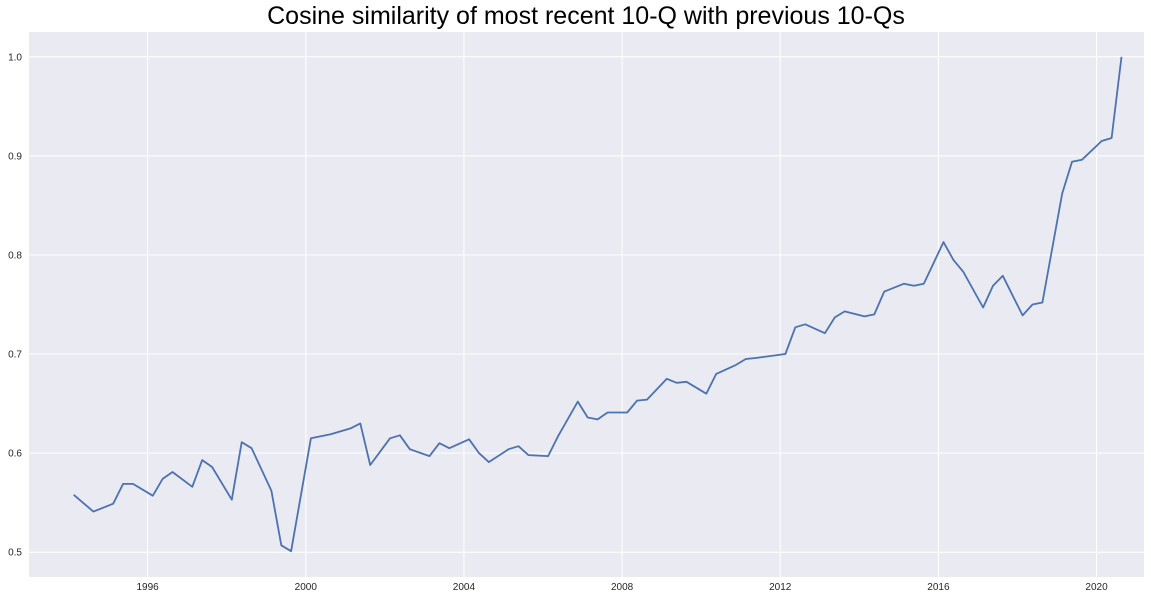 The image size is (1151, 598). What do you see at coordinates (15, 255) in the screenshot?
I see `y-tick-label: 0.8` at bounding box center [15, 255].